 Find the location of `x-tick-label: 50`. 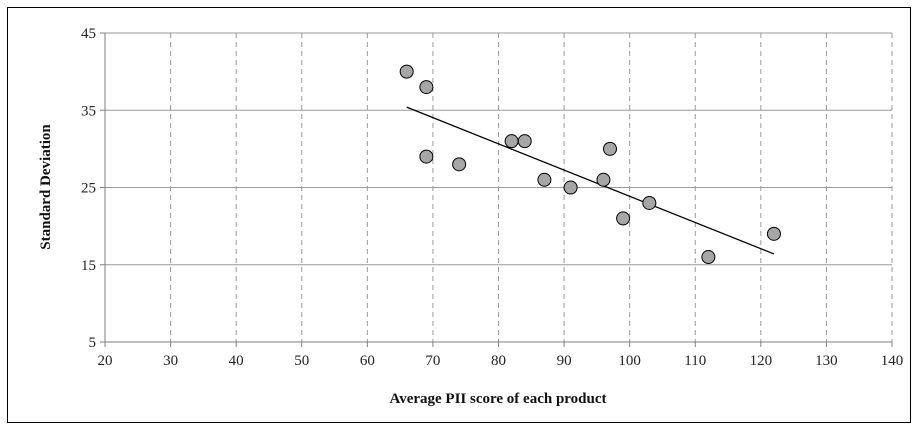

x-tick-label: 50 is located at coordinates (301, 361).